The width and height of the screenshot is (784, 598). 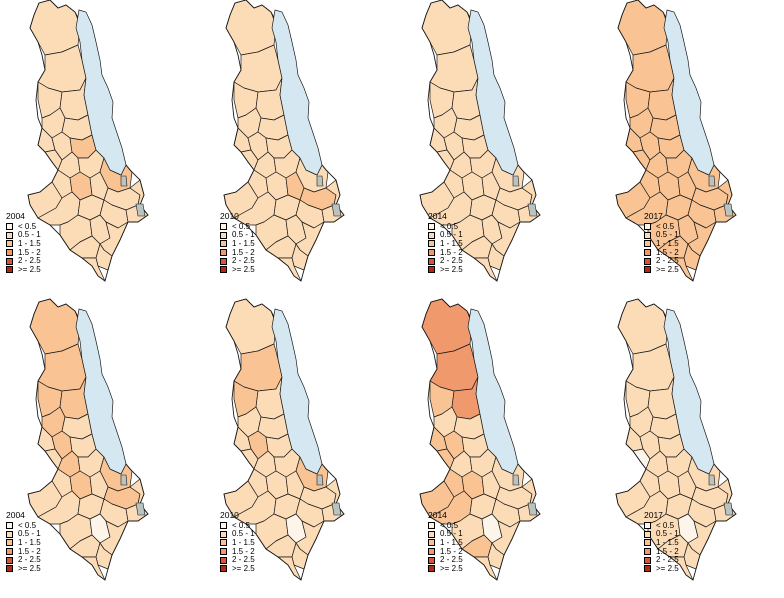 What do you see at coordinates (451, 252) in the screenshot?
I see `legend-label: 1.5 - 2` at bounding box center [451, 252].